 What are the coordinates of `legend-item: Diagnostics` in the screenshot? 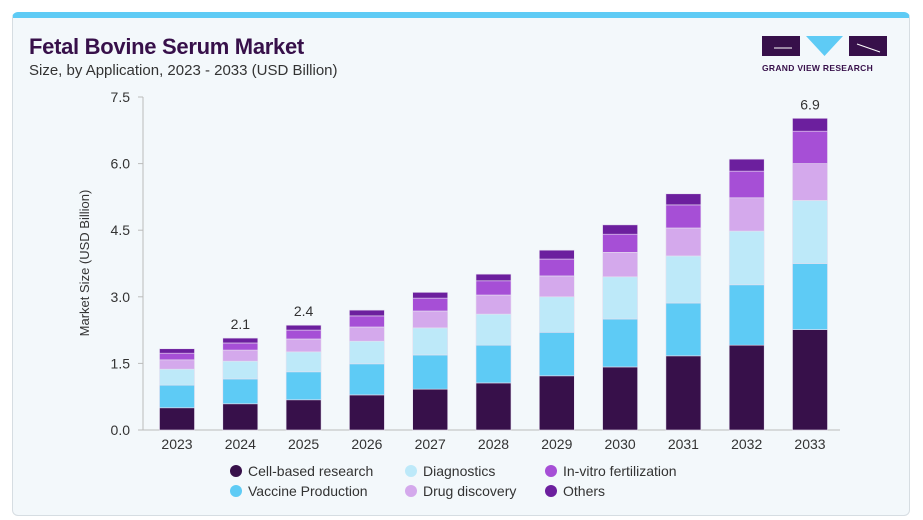 It's located at (475, 471).